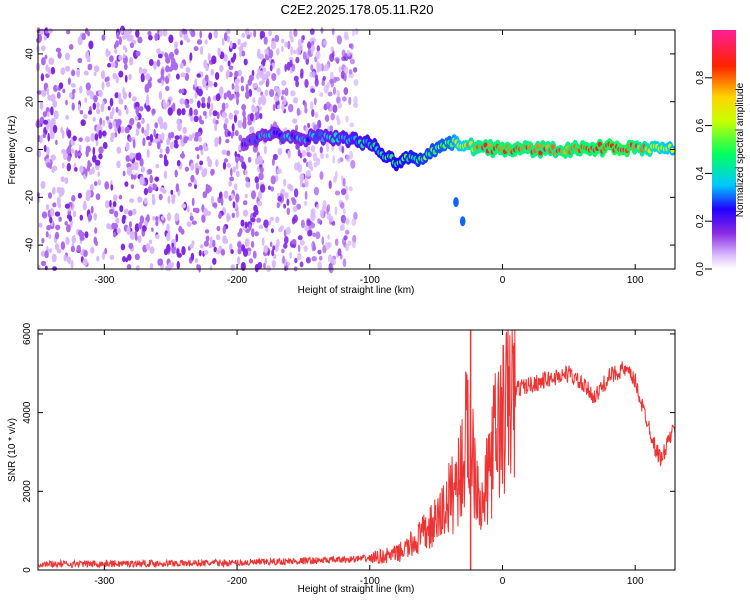 This screenshot has height=600, width=750. I want to click on colorbar-tick-label: 0.8, so click(700, 77).